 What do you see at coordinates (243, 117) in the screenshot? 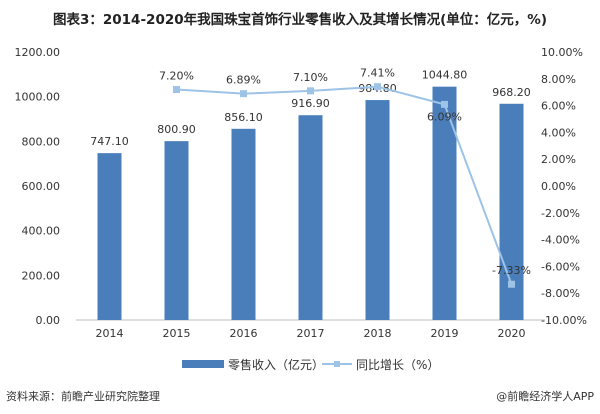
I see `bar-data-label: 856.10` at bounding box center [243, 117].